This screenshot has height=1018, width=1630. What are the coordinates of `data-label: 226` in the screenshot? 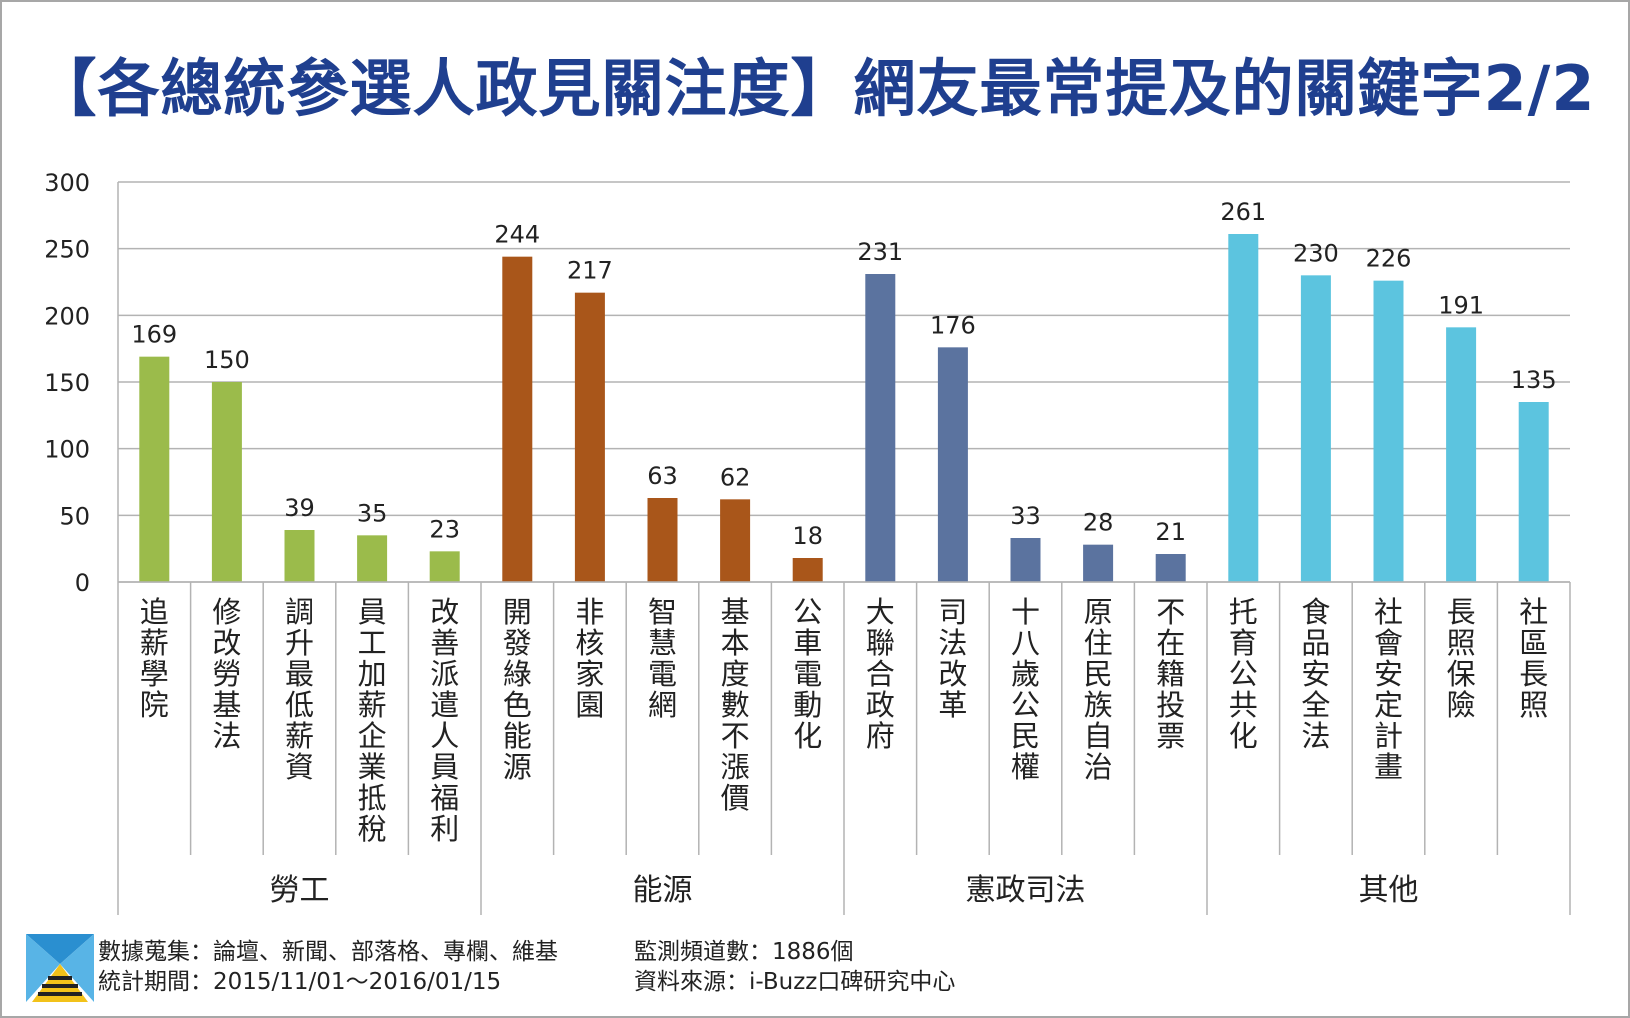 It's located at (1389, 259).